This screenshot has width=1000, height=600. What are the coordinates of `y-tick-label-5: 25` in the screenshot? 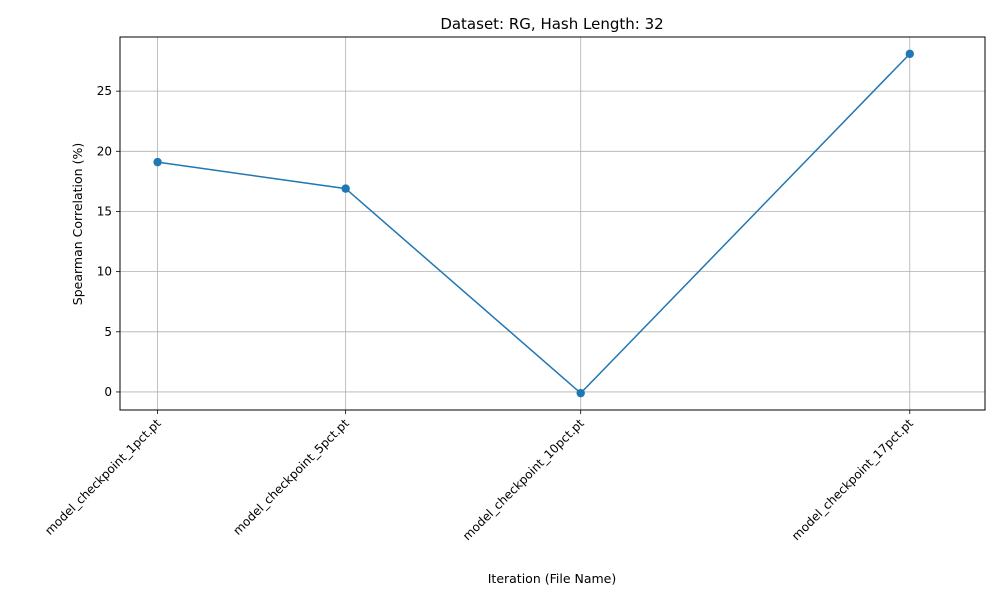 It's located at (104, 91).